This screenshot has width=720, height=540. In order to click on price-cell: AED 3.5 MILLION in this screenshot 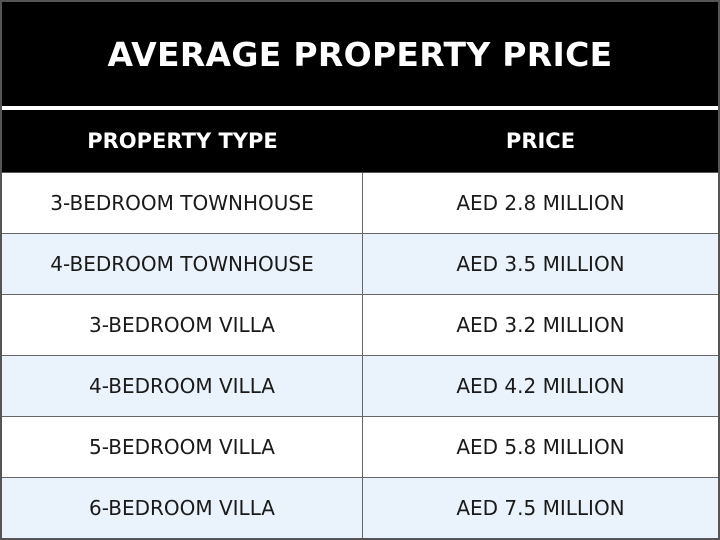, I will do `click(540, 264)`.